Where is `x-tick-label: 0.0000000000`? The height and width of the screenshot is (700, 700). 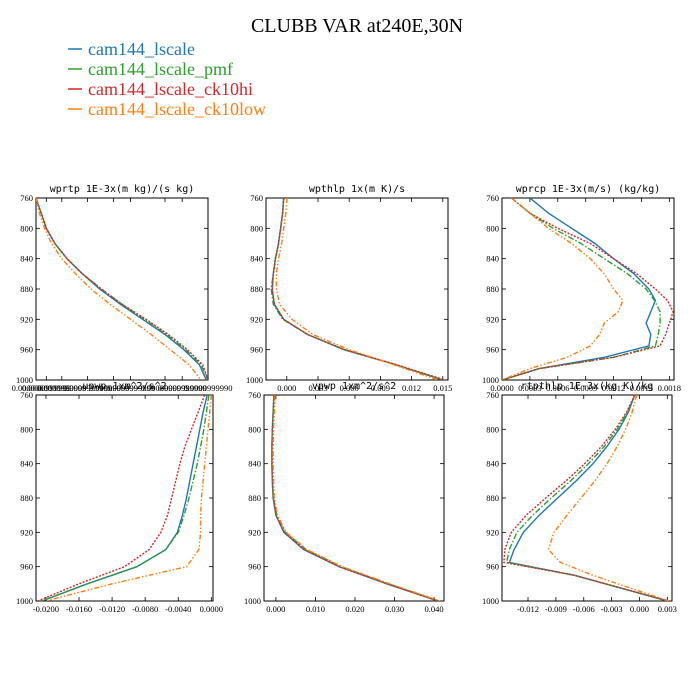
x-tick-label: 0.0000000000 is located at coordinates (36, 388).